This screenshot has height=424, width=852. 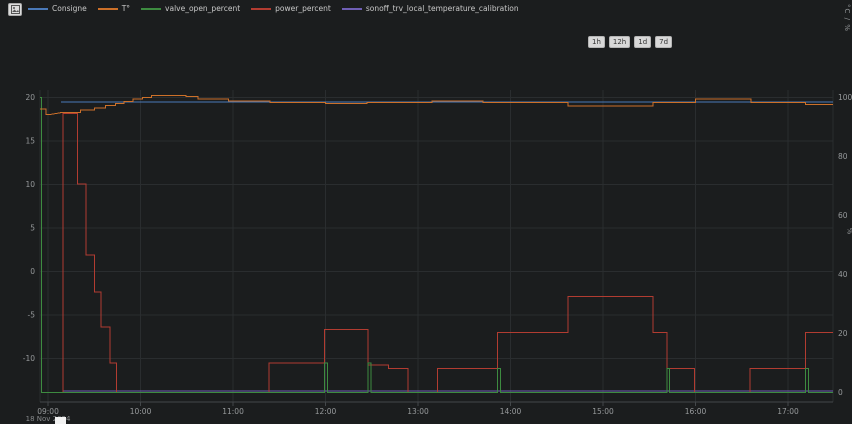 I want to click on x-tick-label: 09:00, so click(x=48, y=411).